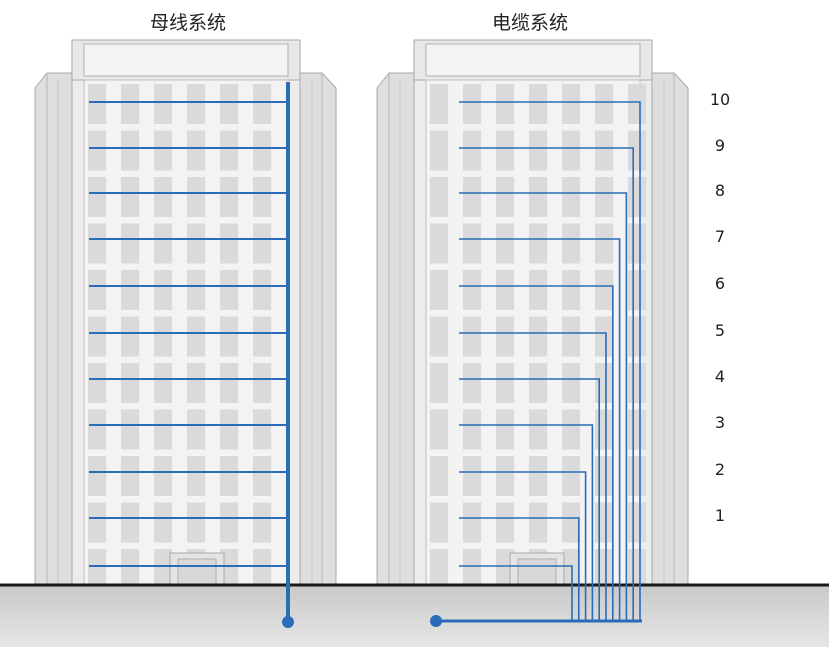  What do you see at coordinates (720, 330) in the screenshot?
I see `floor-label: 5` at bounding box center [720, 330].